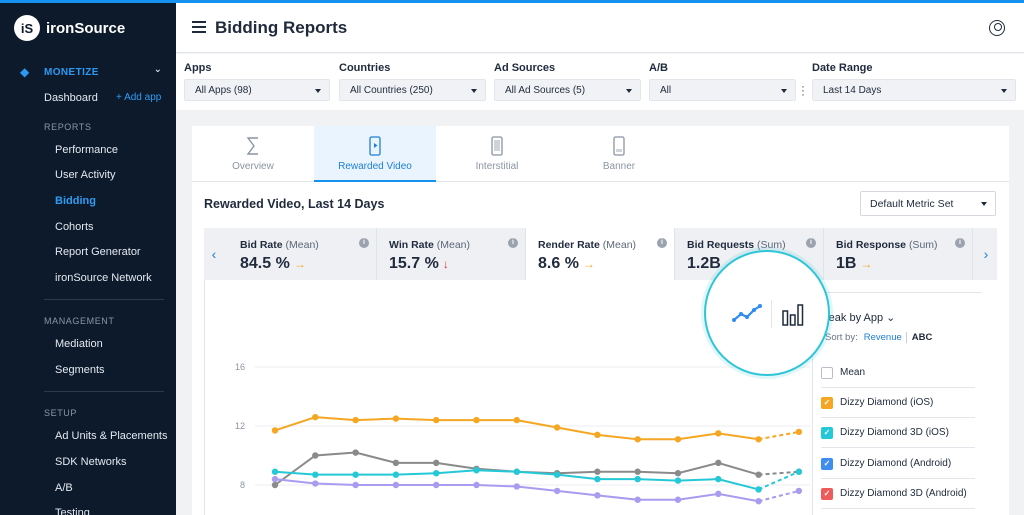 This screenshot has height=515, width=1024. What do you see at coordinates (88, 150) in the screenshot?
I see `sidebar-item-performance: Performance` at bounding box center [88, 150].